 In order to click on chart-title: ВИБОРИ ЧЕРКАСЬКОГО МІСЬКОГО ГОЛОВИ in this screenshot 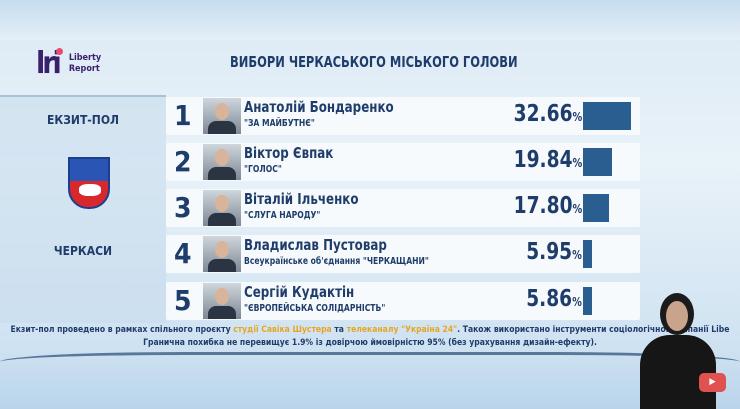, I will do `click(374, 62)`.